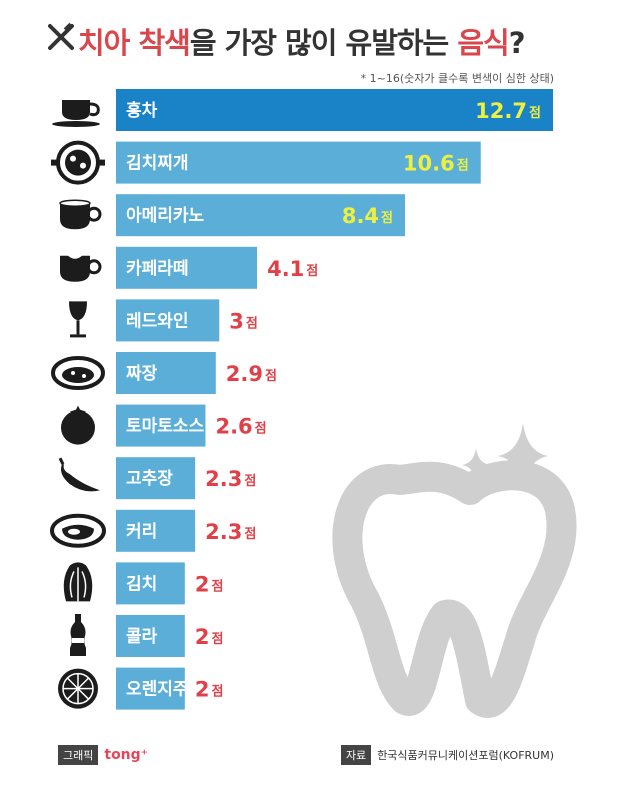 This screenshot has height=790, width=640. I want to click on bar-row: 커리 2.3 점, so click(186, 530).